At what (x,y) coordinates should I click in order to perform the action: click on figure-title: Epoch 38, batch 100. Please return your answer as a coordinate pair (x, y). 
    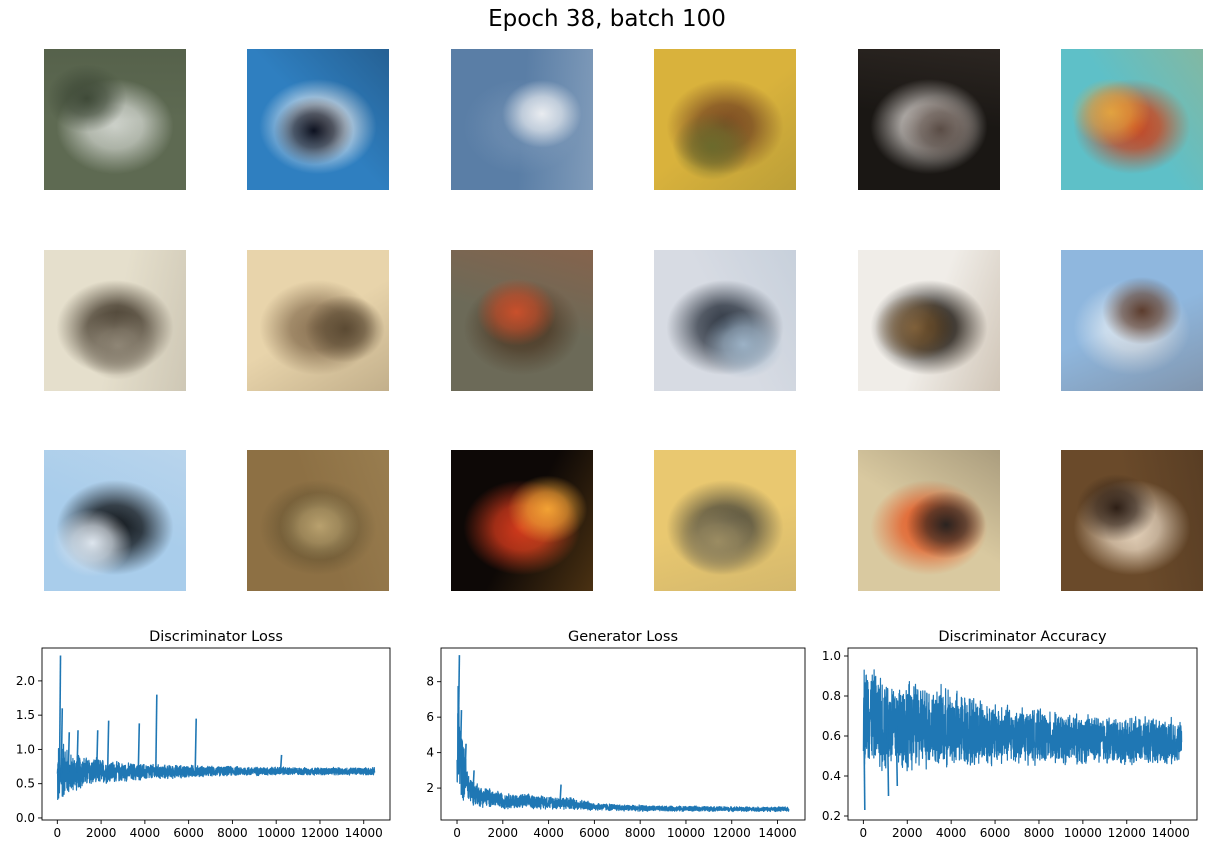
    Looking at the image, I should click on (607, 19).